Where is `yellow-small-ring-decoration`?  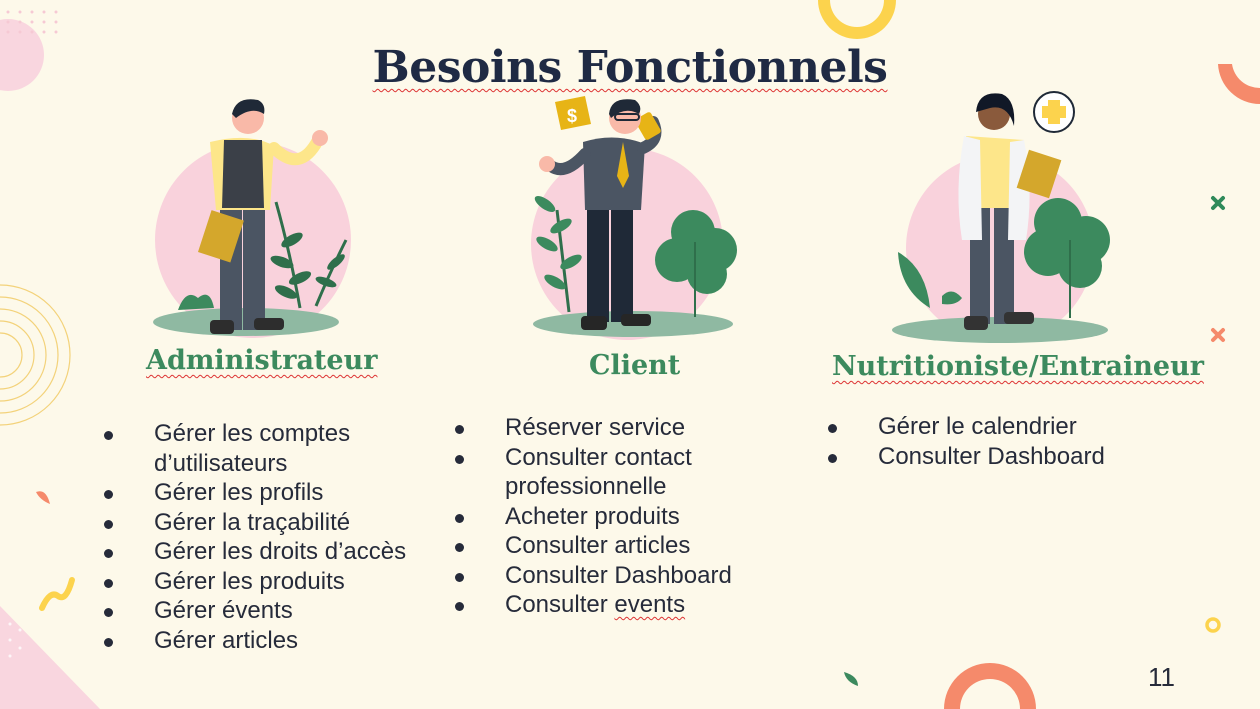
yellow-small-ring-decoration is located at coordinates (1213, 625).